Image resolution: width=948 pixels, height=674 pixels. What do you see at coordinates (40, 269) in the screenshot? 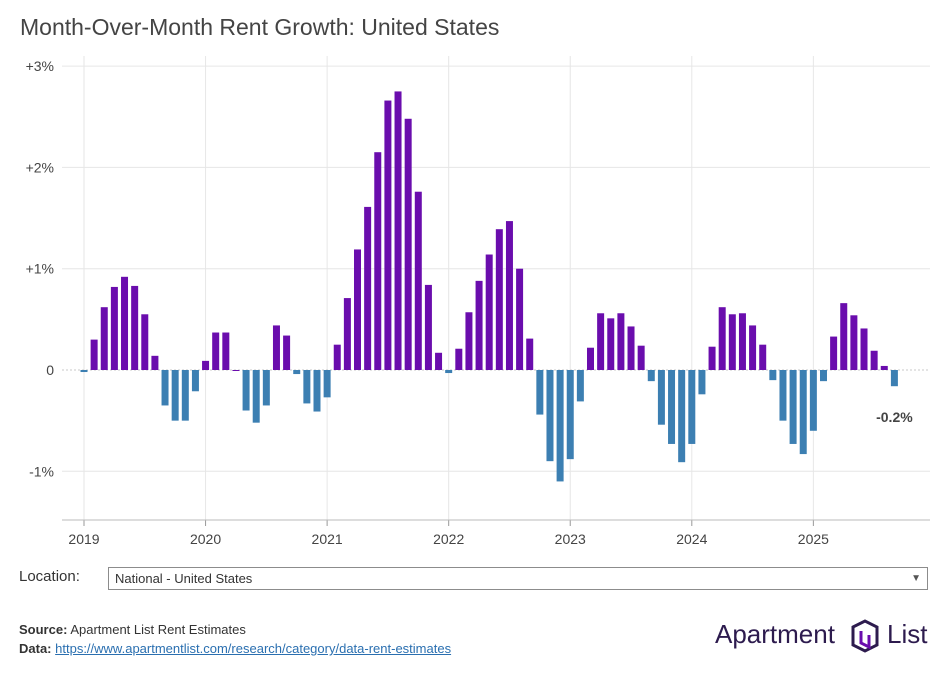
I see `y-tick-label: +1%` at bounding box center [40, 269].